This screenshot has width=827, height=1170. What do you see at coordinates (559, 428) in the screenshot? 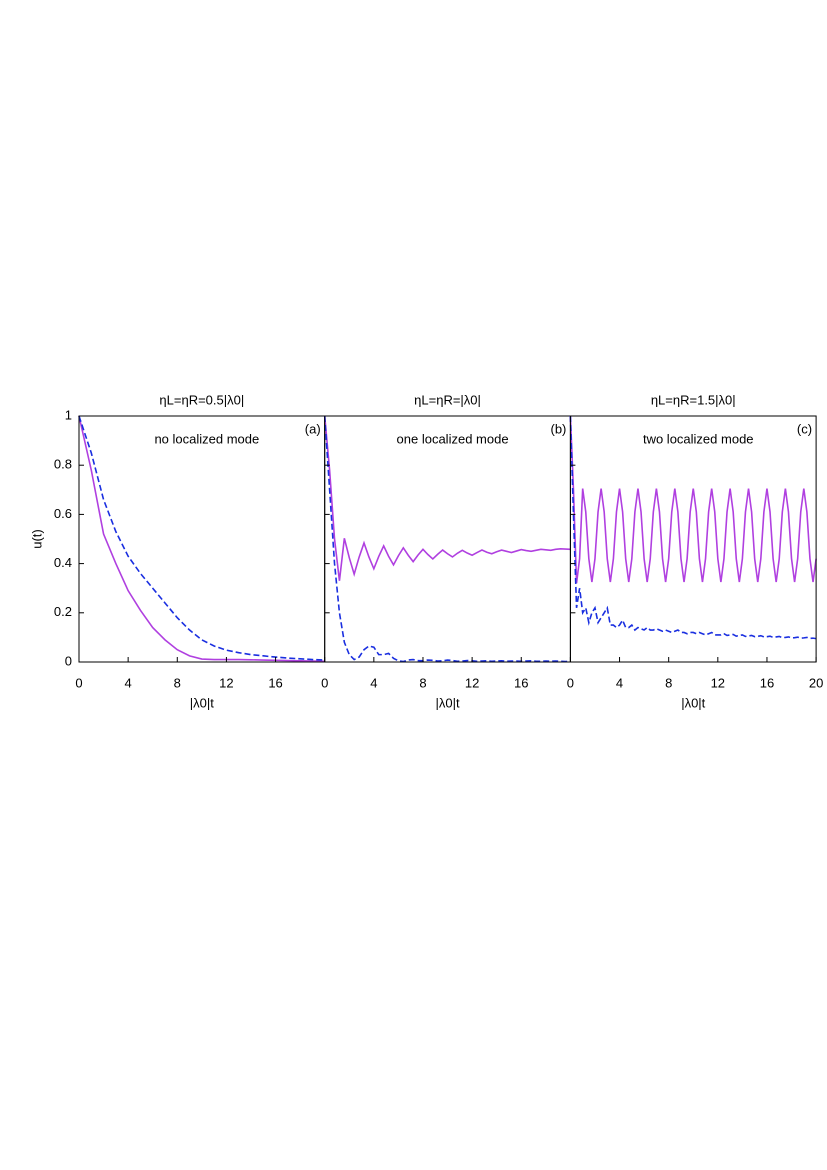
I see `panel-label: (b)` at bounding box center [559, 428].